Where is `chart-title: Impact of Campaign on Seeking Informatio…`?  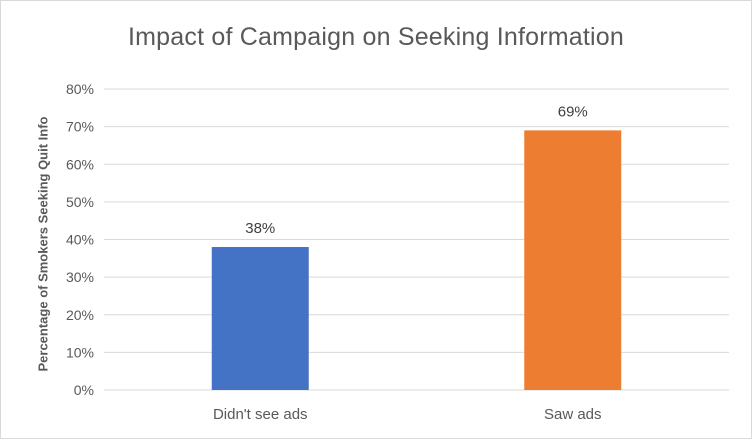 chart-title: Impact of Campaign on Seeking Informatio… is located at coordinates (376, 37).